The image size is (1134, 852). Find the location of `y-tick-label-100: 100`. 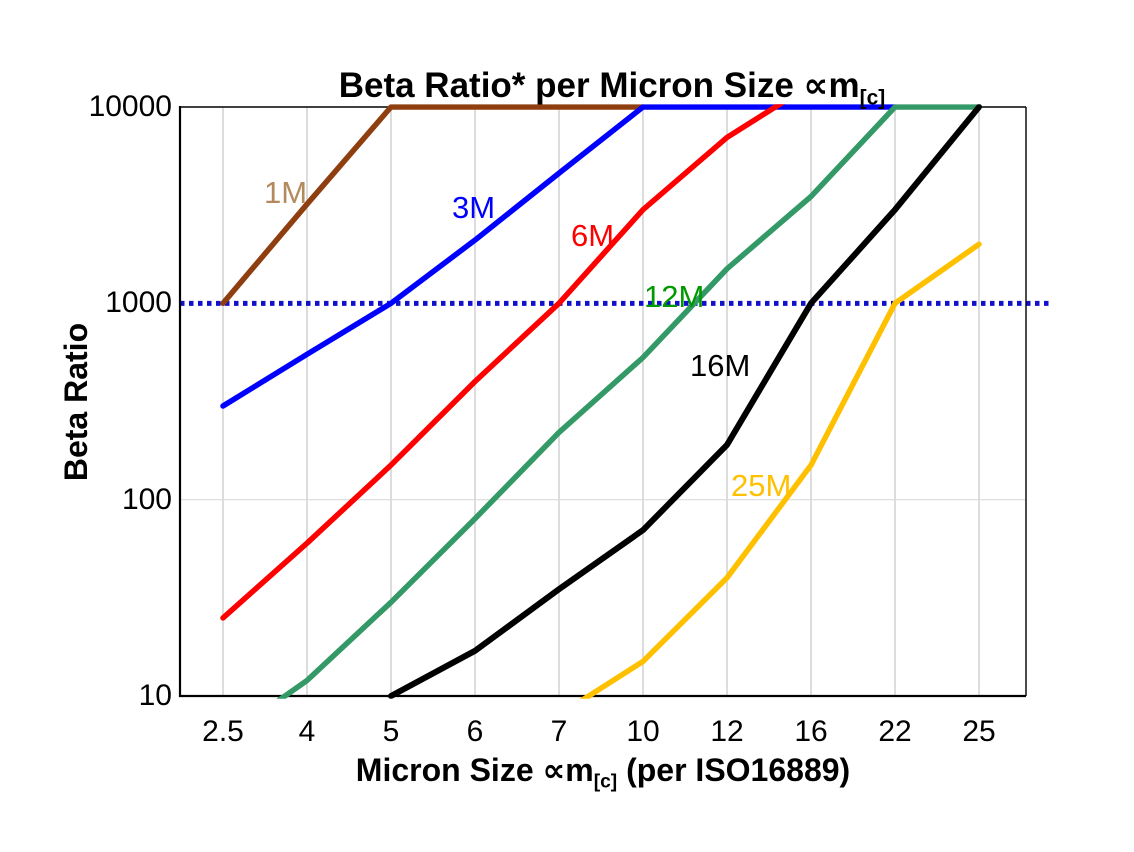

y-tick-label-100: 100 is located at coordinates (146, 499).